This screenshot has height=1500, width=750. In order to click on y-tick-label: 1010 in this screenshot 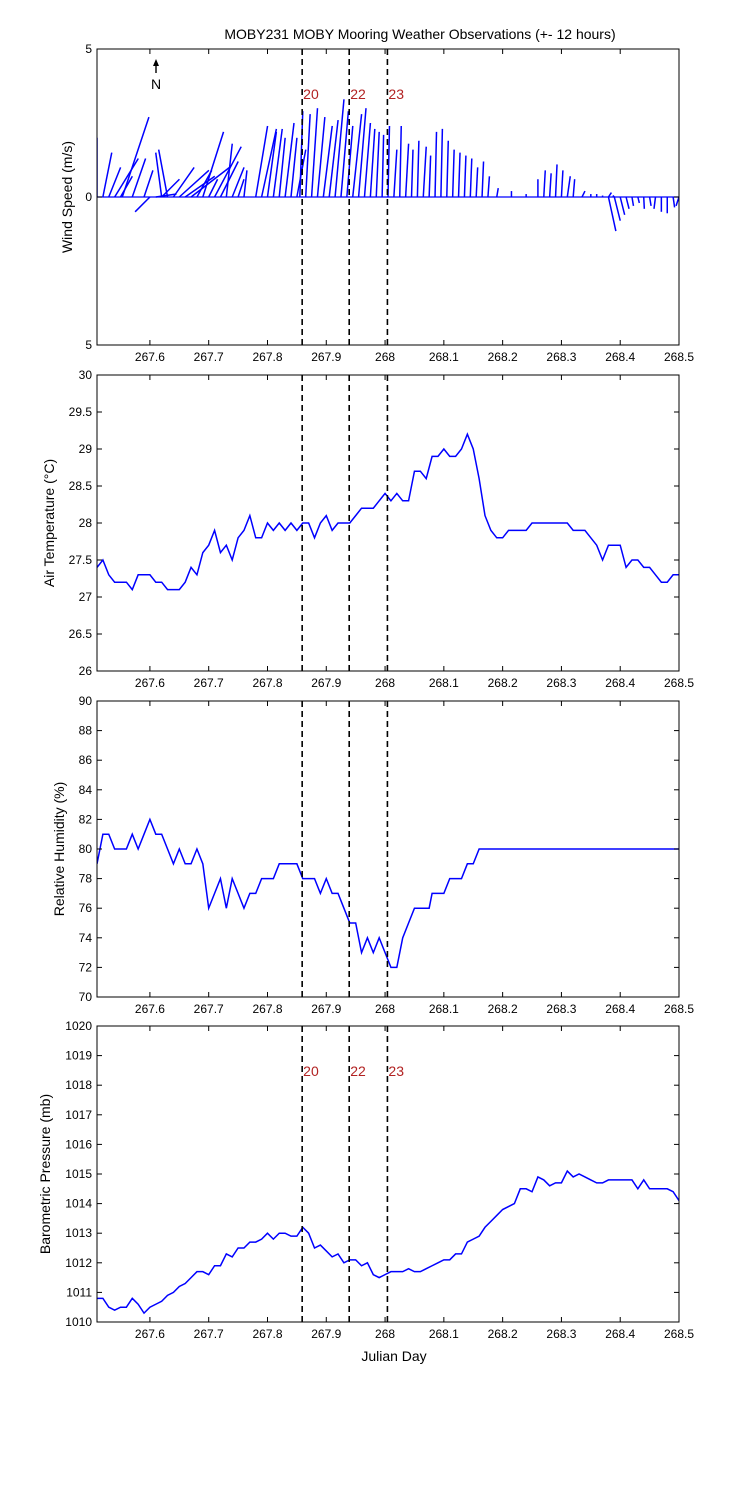, I will do `click(78, 1322)`.